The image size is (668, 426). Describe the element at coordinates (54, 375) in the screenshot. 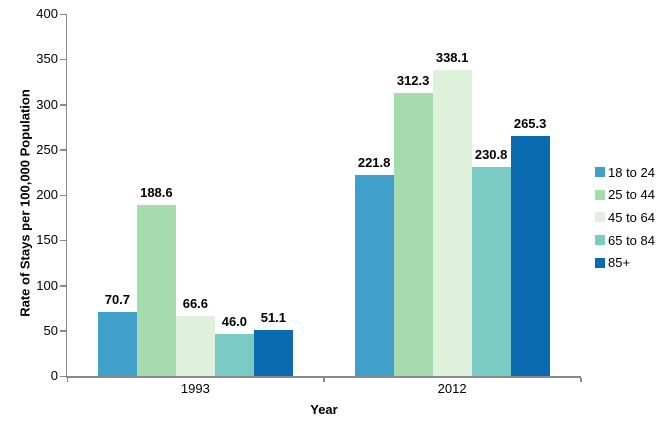

I see `y-tick-label: 0` at that location.